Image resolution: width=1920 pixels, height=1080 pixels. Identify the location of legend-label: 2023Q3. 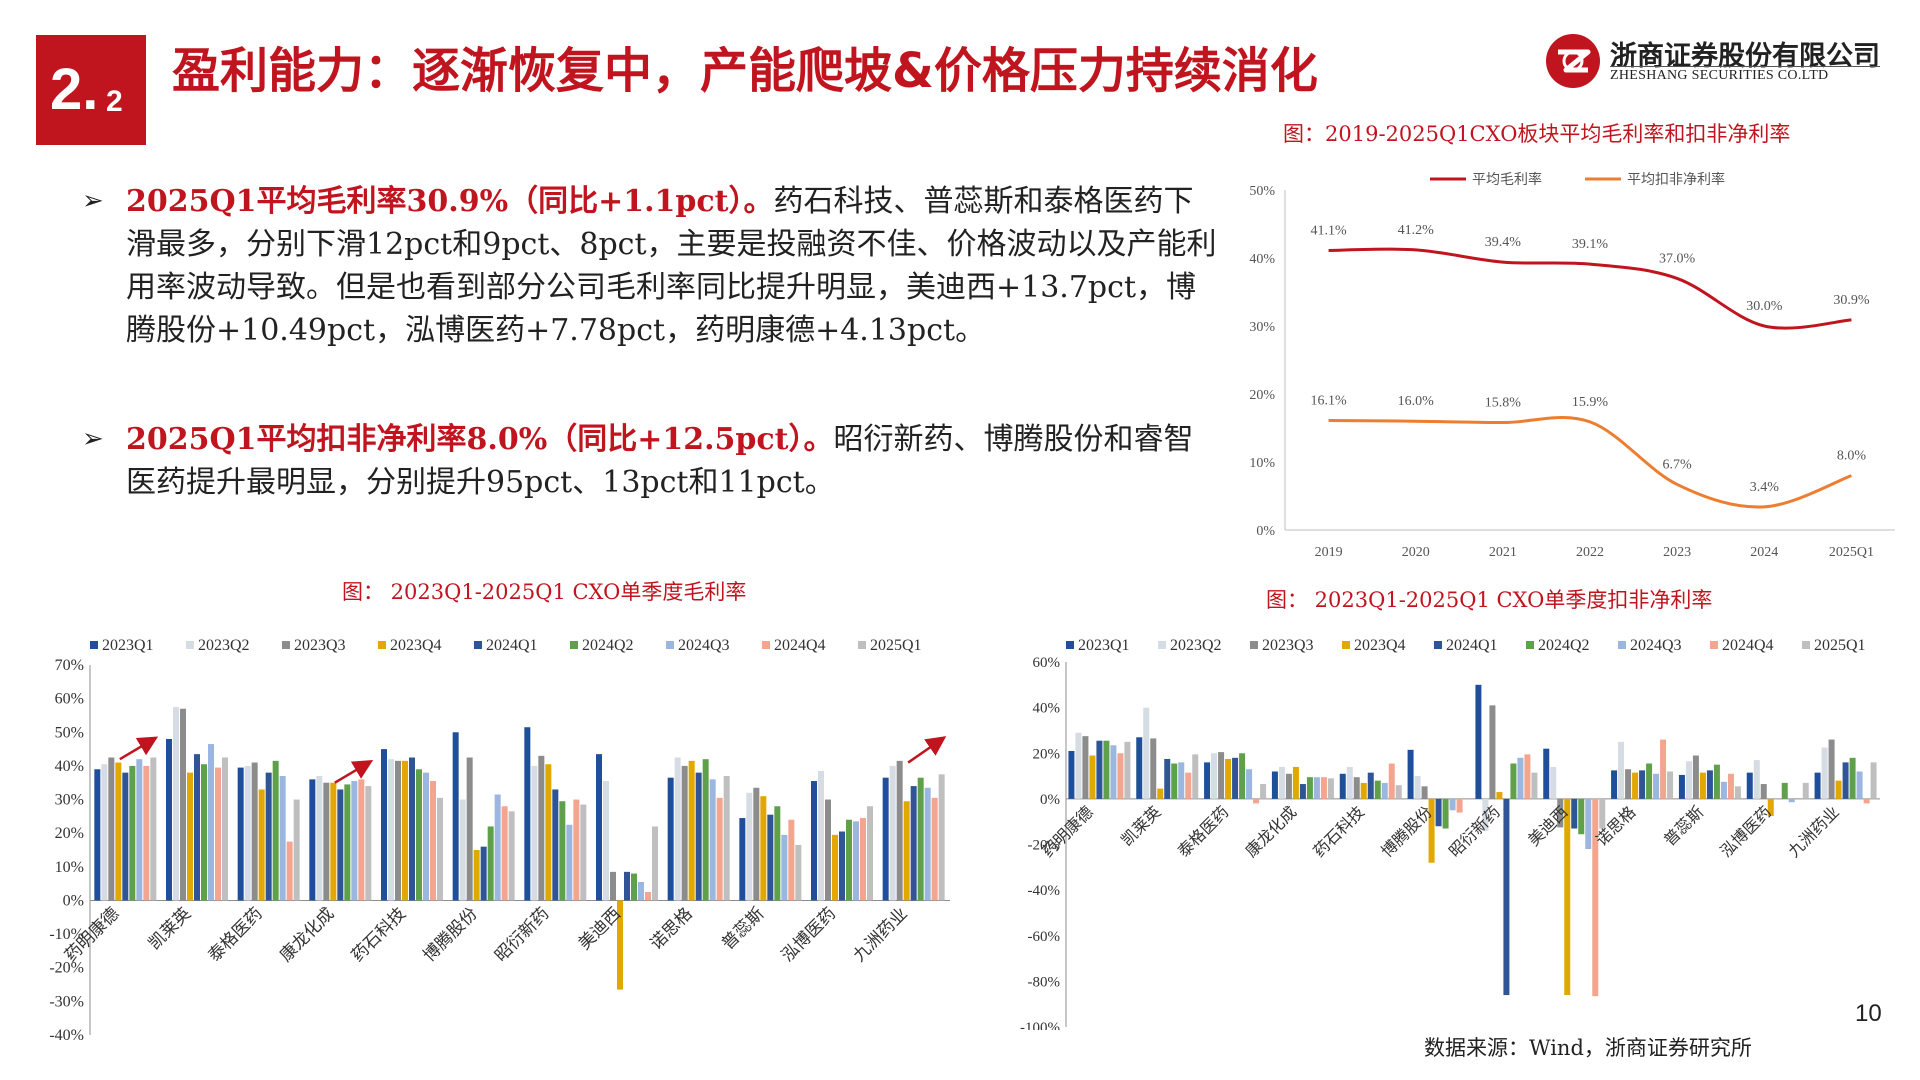
(1288, 645).